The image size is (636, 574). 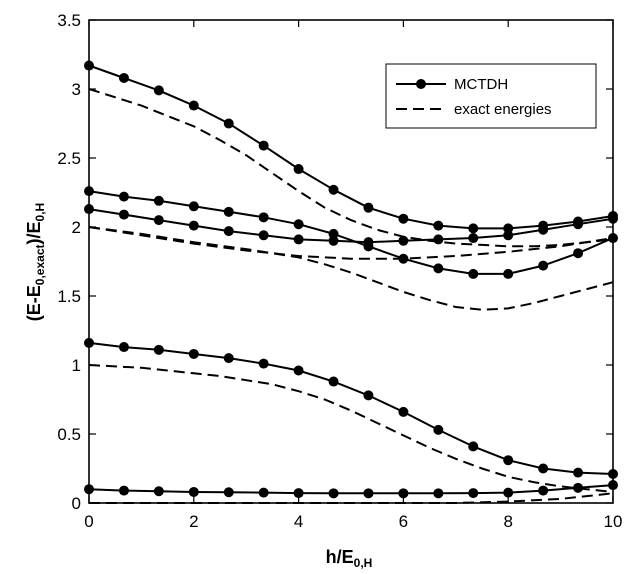 What do you see at coordinates (76, 227) in the screenshot?
I see `y-tick-label: 2` at bounding box center [76, 227].